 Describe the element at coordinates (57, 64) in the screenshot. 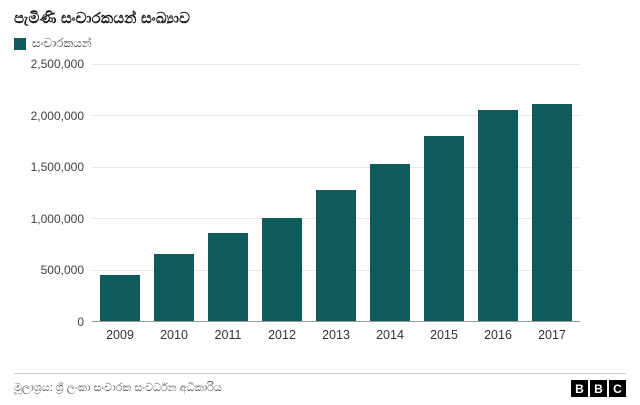

I see `y-tick-label: 2,500,000` at that location.